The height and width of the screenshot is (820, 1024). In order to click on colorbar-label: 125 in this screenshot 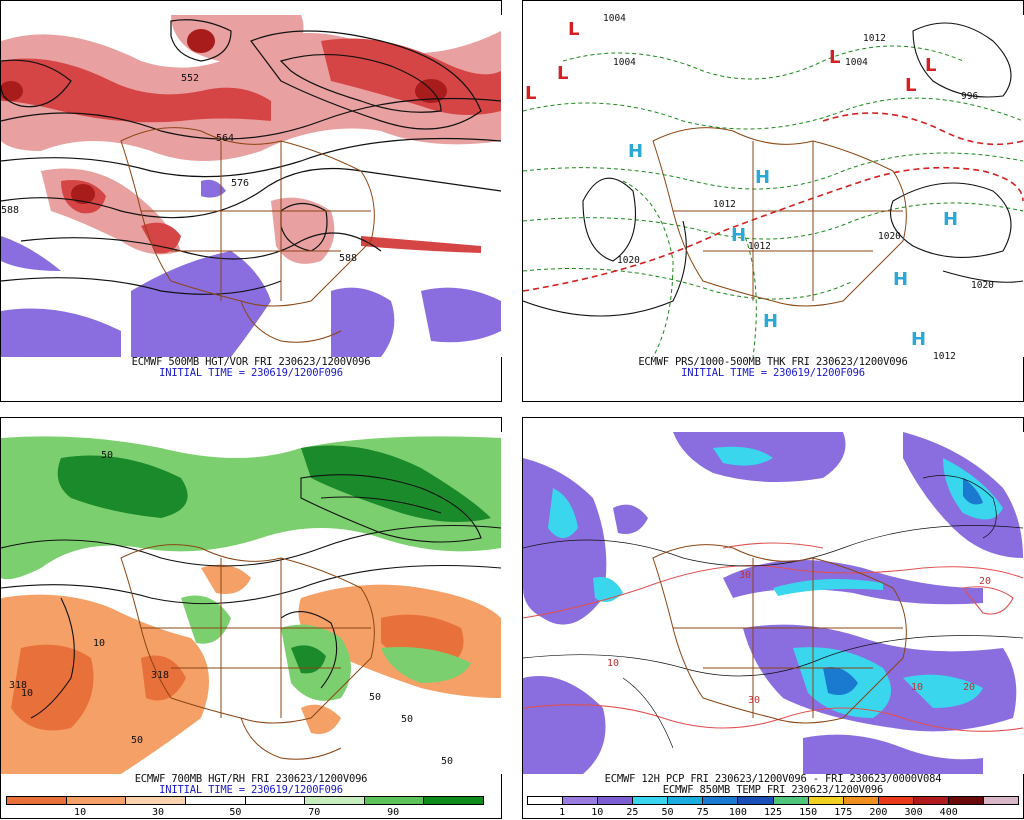, I will do `click(773, 812)`.